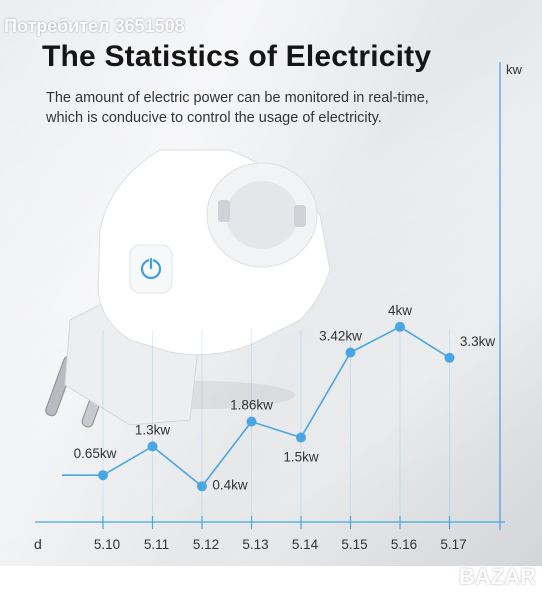 The height and width of the screenshot is (600, 542). Describe the element at coordinates (156, 544) in the screenshot. I see `x-tick-label: 5.11` at that location.